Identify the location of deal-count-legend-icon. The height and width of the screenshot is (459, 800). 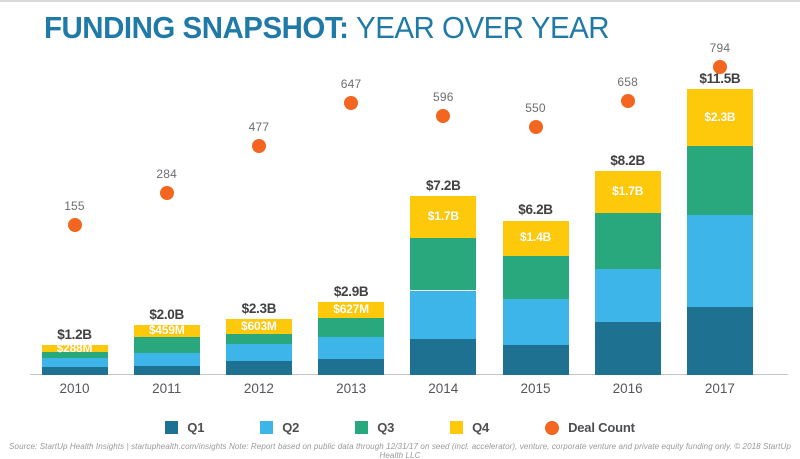
(552, 427).